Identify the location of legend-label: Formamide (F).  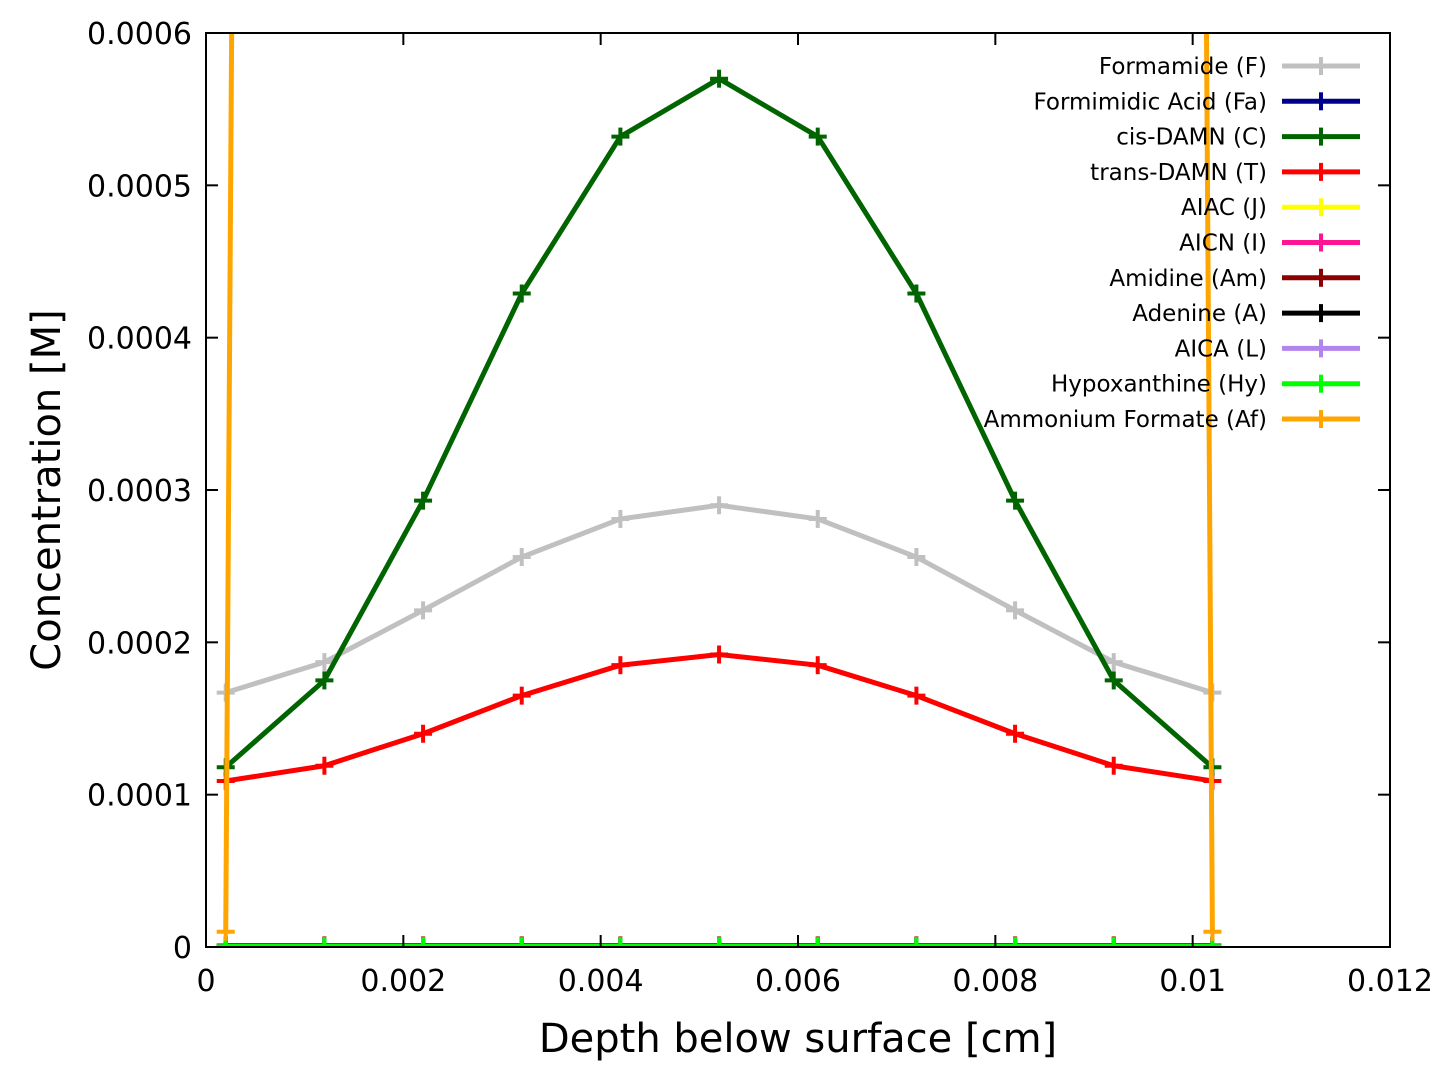
(1183, 67).